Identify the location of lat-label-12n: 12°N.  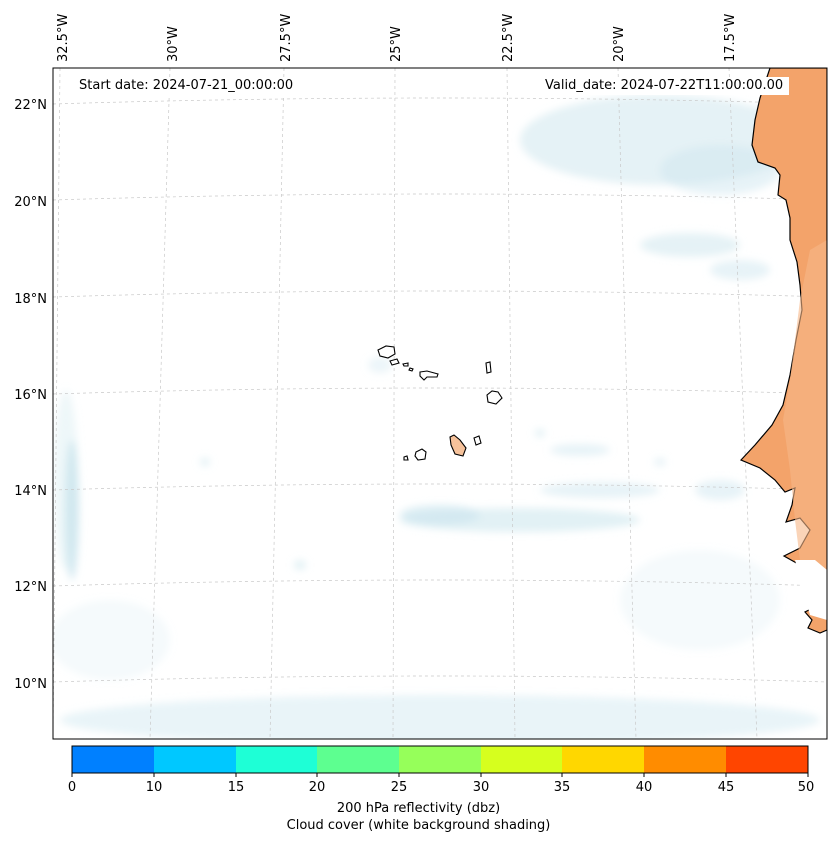
(30, 587).